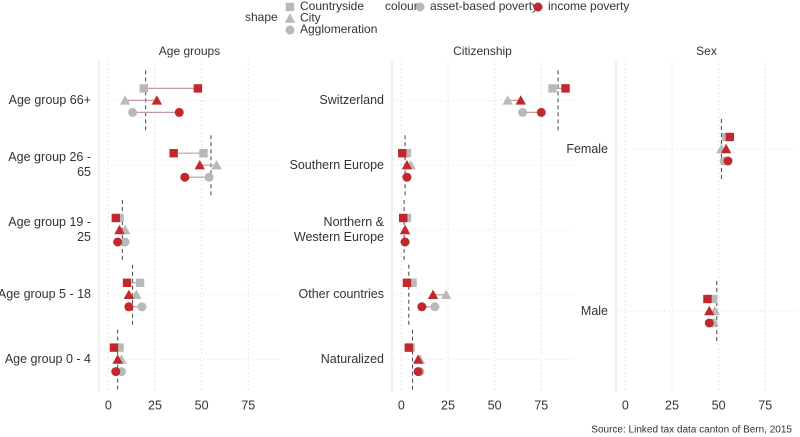 The height and width of the screenshot is (437, 800). Describe the element at coordinates (332, 6) in the screenshot. I see `legend-label: Countryside` at that location.